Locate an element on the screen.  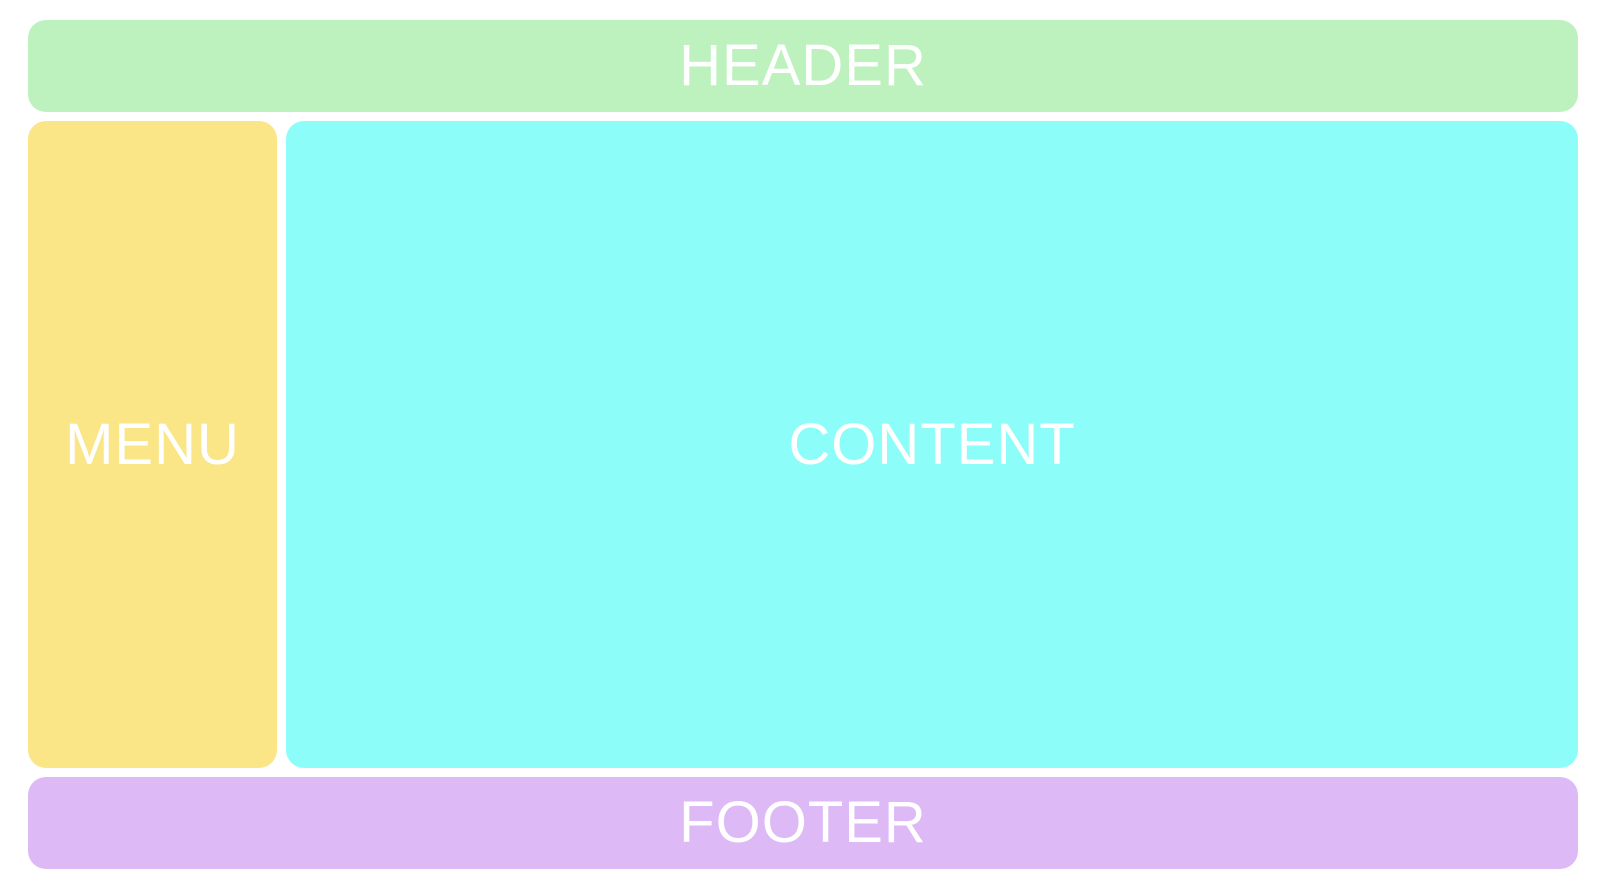
footer-label: FOOTER is located at coordinates (803, 822).